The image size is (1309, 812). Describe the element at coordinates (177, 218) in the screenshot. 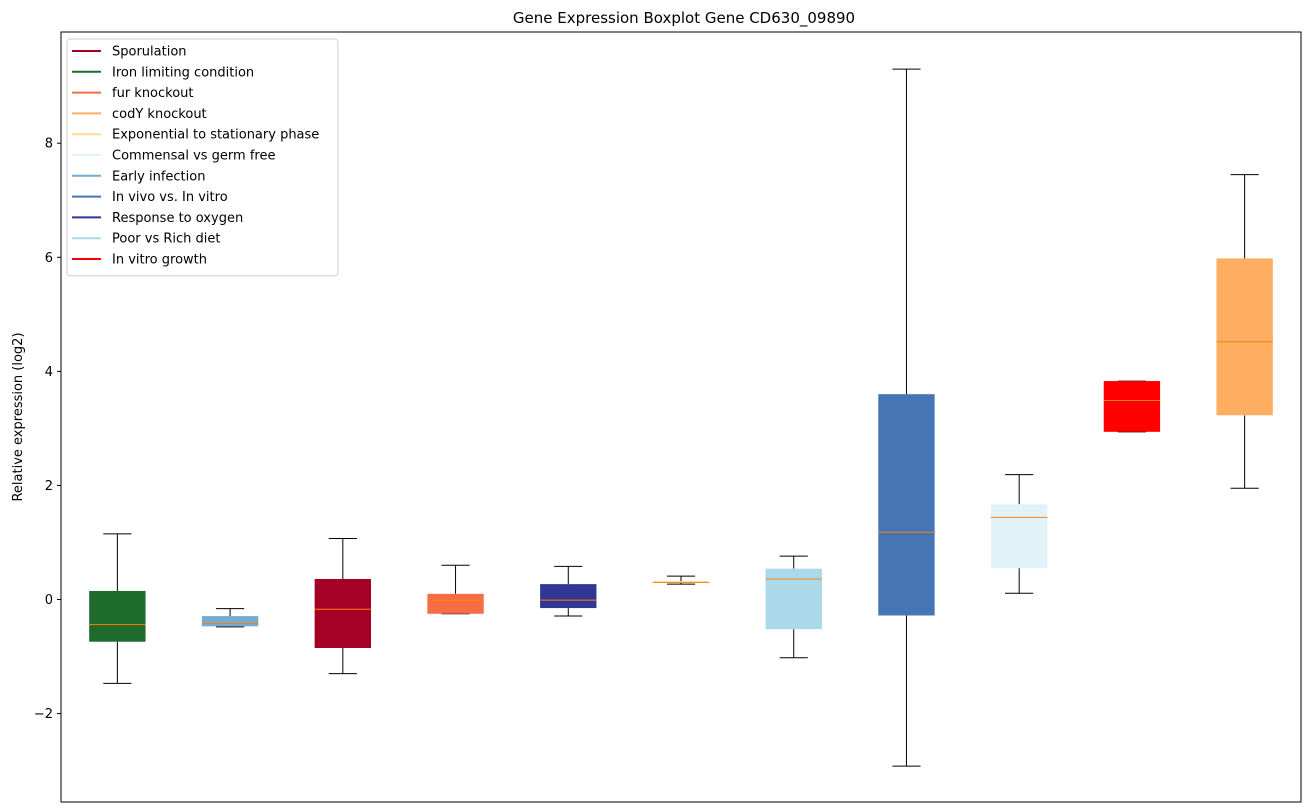

I see `legend-label: Response to oxygen` at that location.